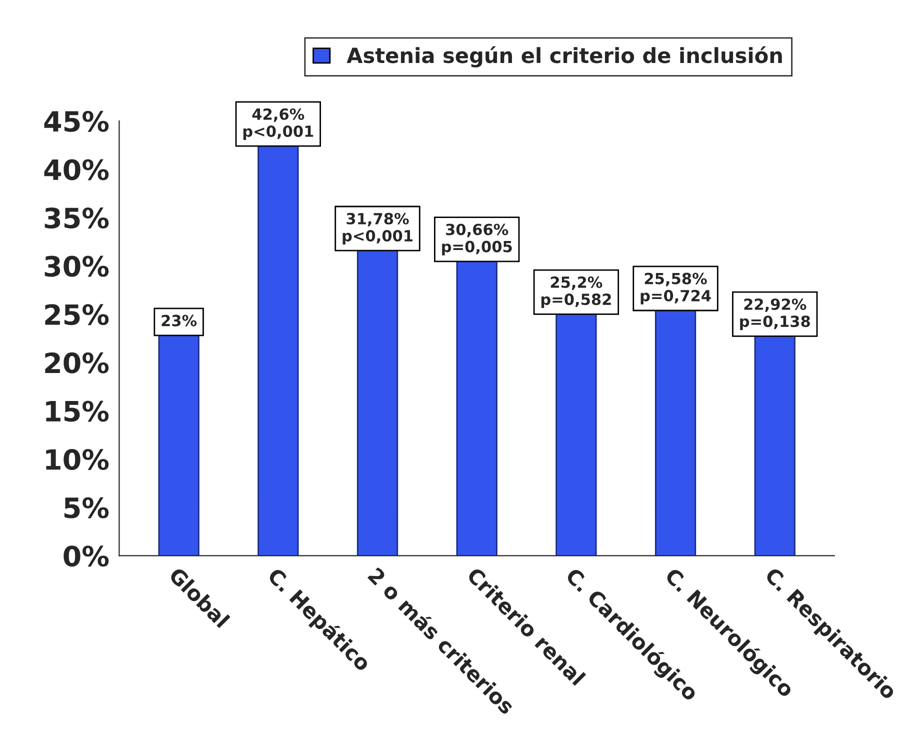 The image size is (917, 756). What do you see at coordinates (76, 121) in the screenshot?
I see `y-tick-label: 45%` at bounding box center [76, 121].